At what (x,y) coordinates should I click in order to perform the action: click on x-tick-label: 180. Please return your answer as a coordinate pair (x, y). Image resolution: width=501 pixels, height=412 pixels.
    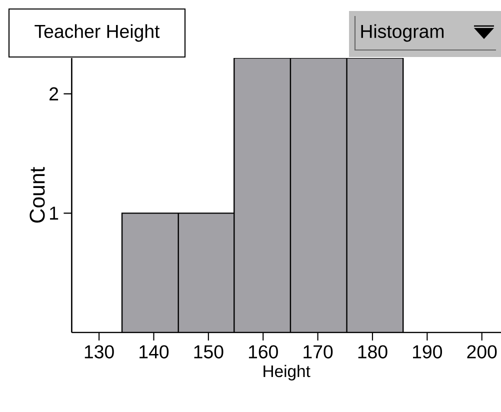
    Looking at the image, I should click on (373, 351).